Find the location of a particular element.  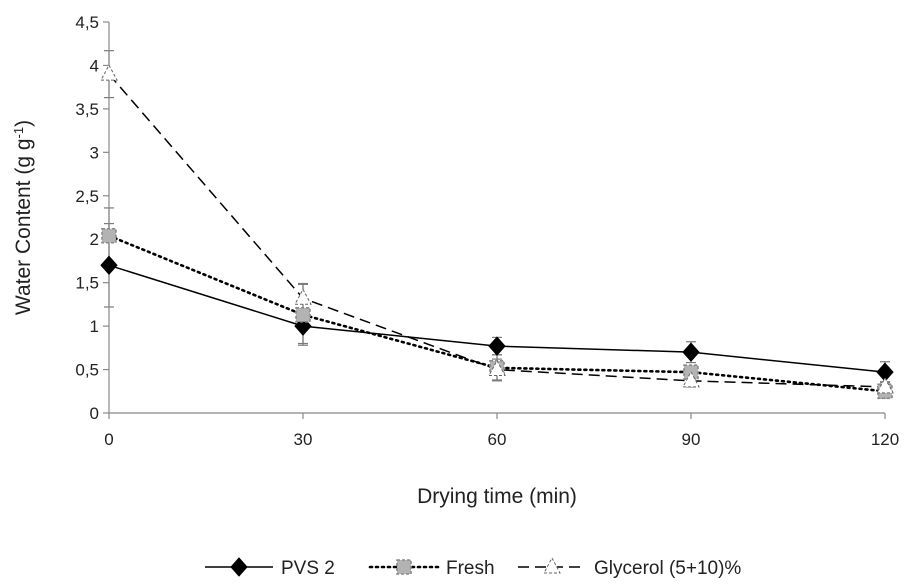

x-tick-label: 120 is located at coordinates (885, 439).